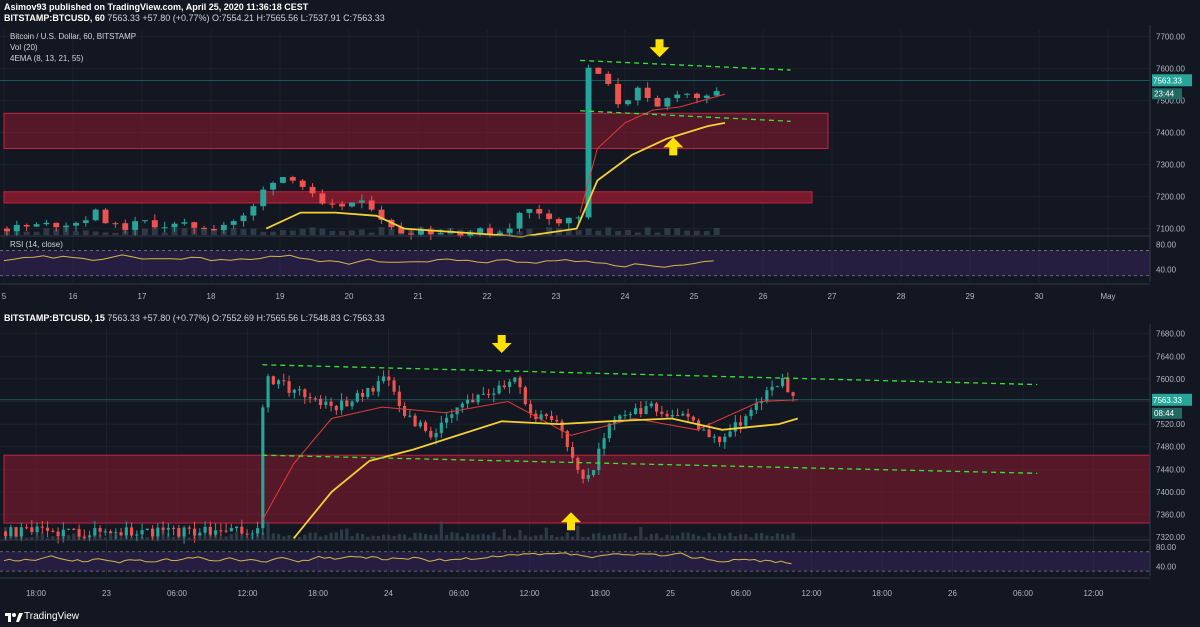 This screenshot has width=1200, height=627. I want to click on top-x-tick: 16, so click(73, 296).